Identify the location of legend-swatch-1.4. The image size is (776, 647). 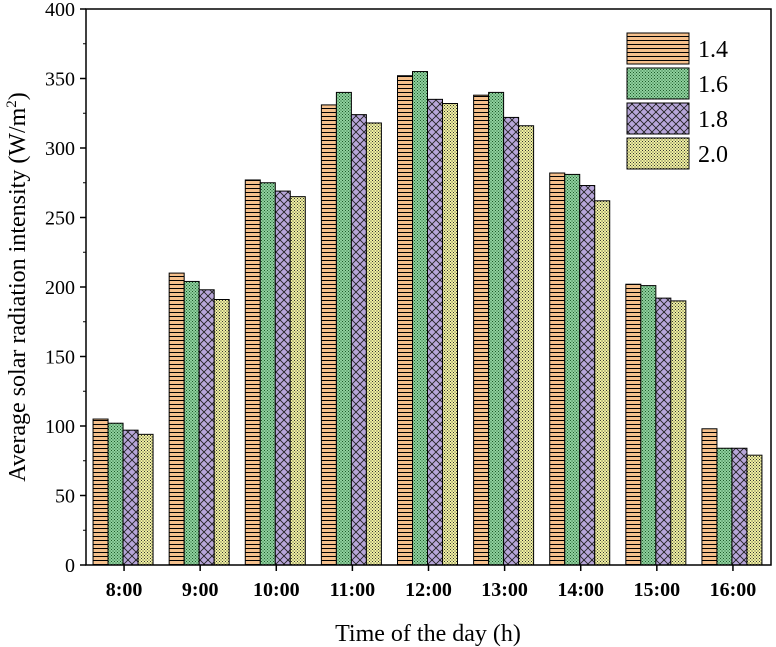
(658, 48).